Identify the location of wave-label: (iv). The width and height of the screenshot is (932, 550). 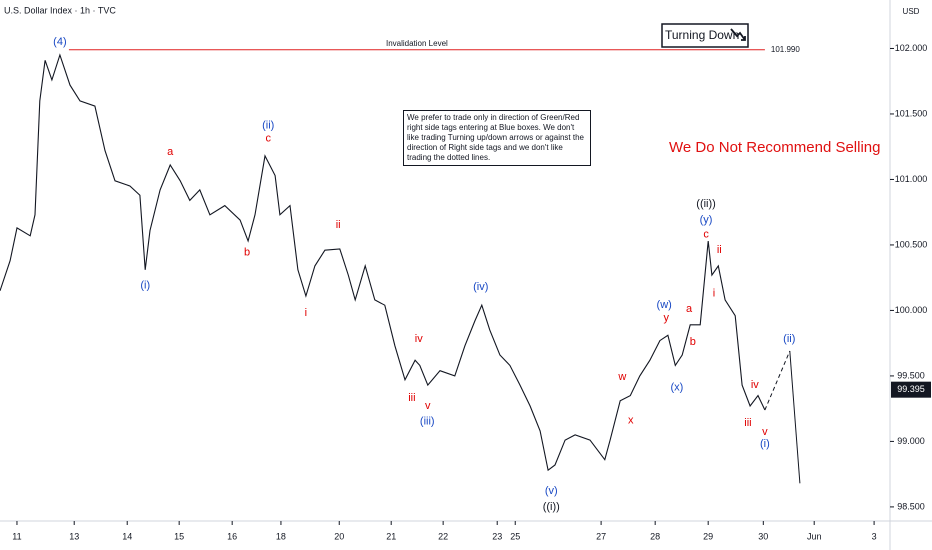
(480, 287).